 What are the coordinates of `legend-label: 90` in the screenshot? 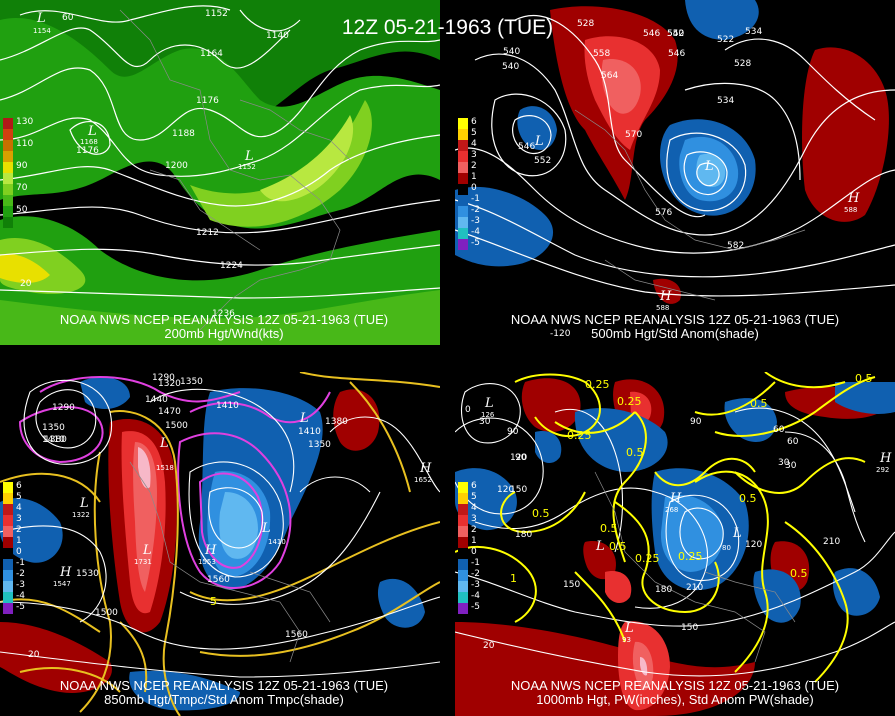 It's located at (22, 166).